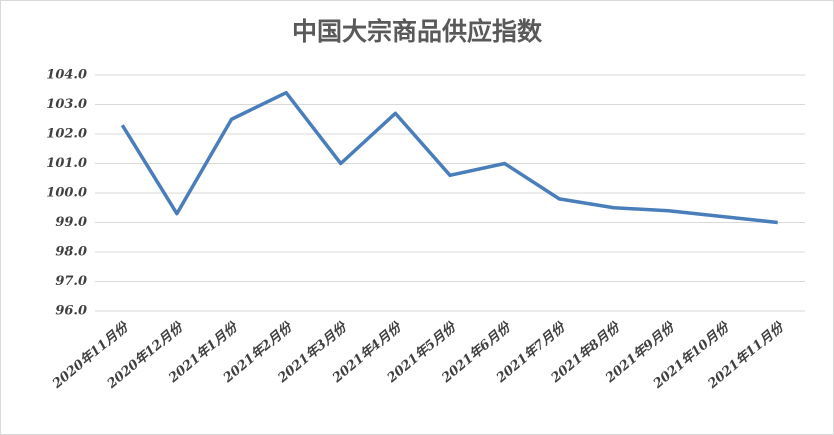 The image size is (834, 435). Describe the element at coordinates (66, 75) in the screenshot. I see `y-tick-label: 104.0` at that location.